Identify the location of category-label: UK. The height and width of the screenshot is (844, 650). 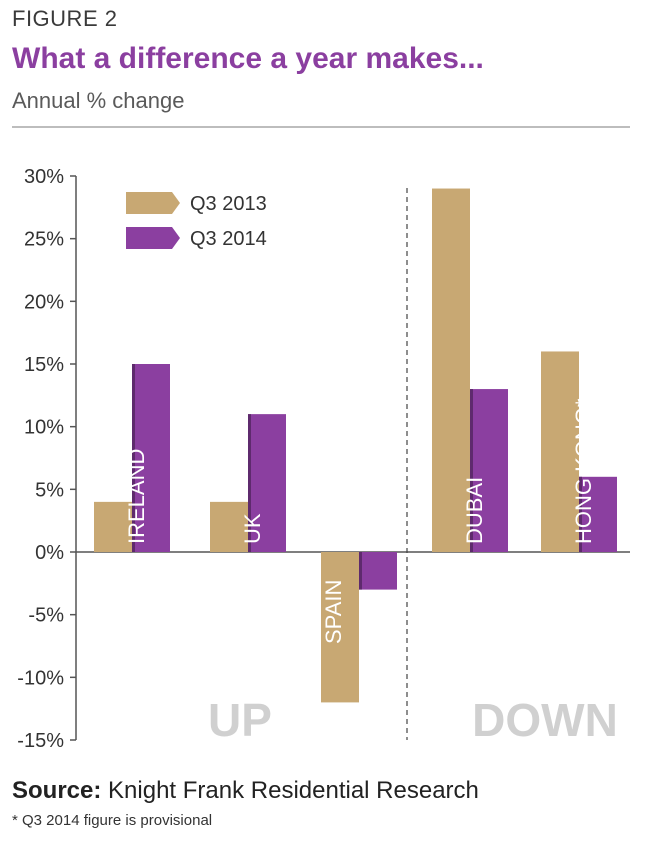
(252, 528).